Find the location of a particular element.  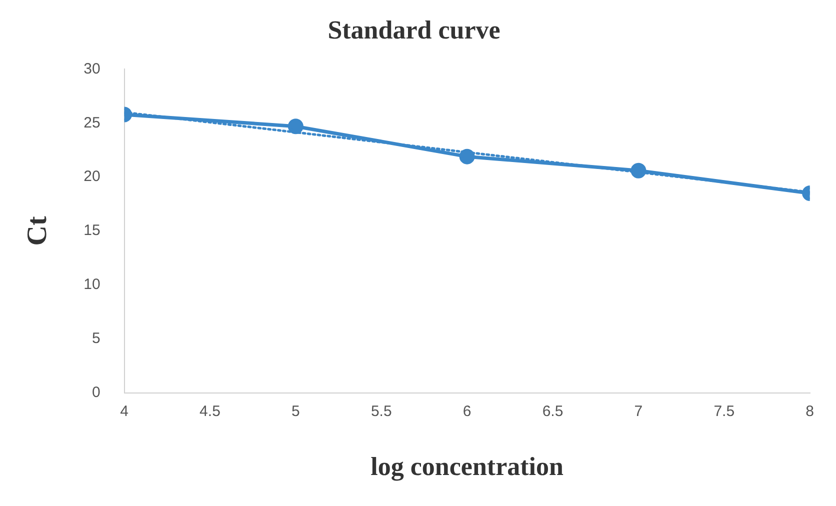

x-tick-label: 8 is located at coordinates (810, 411).